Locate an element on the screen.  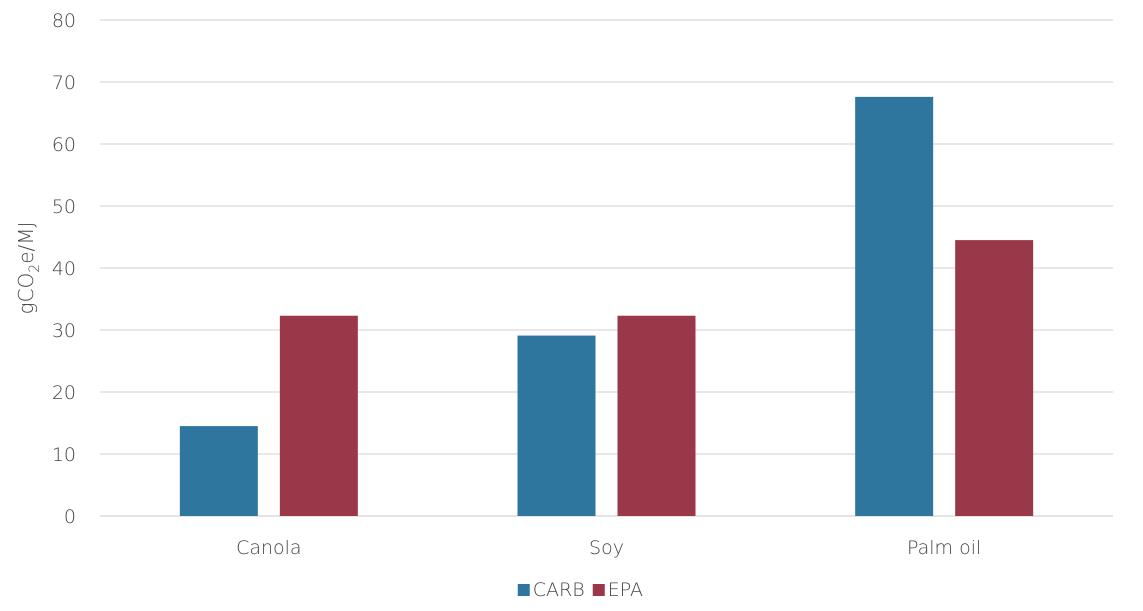
legend-label-carb: CARB is located at coordinates (559, 590).